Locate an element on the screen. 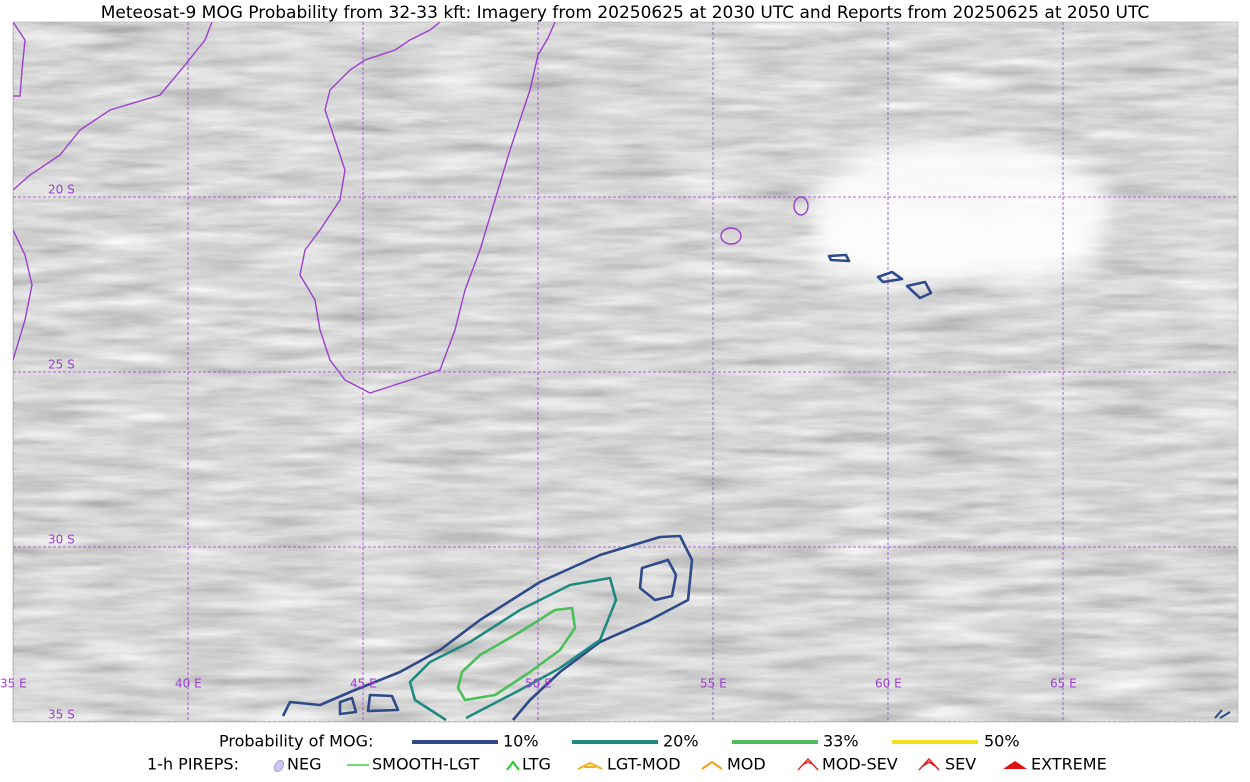 The height and width of the screenshot is (782, 1250). legend-item: EXTREME is located at coordinates (1069, 764).